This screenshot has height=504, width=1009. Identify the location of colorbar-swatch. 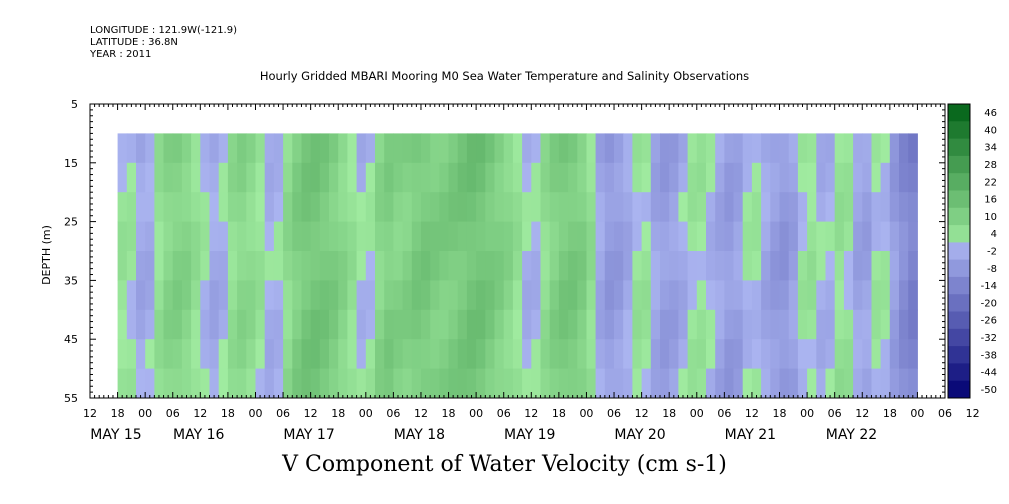
(959, 337).